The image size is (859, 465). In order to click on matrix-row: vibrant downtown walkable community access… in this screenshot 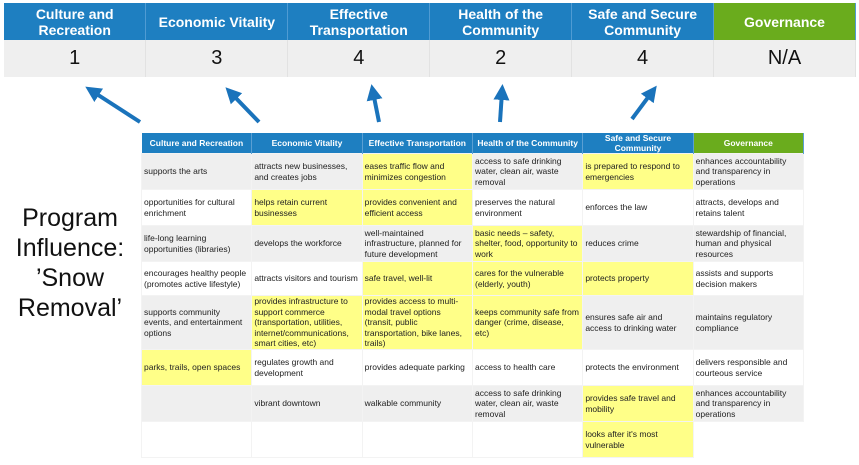, I will do `click(472, 403)`.